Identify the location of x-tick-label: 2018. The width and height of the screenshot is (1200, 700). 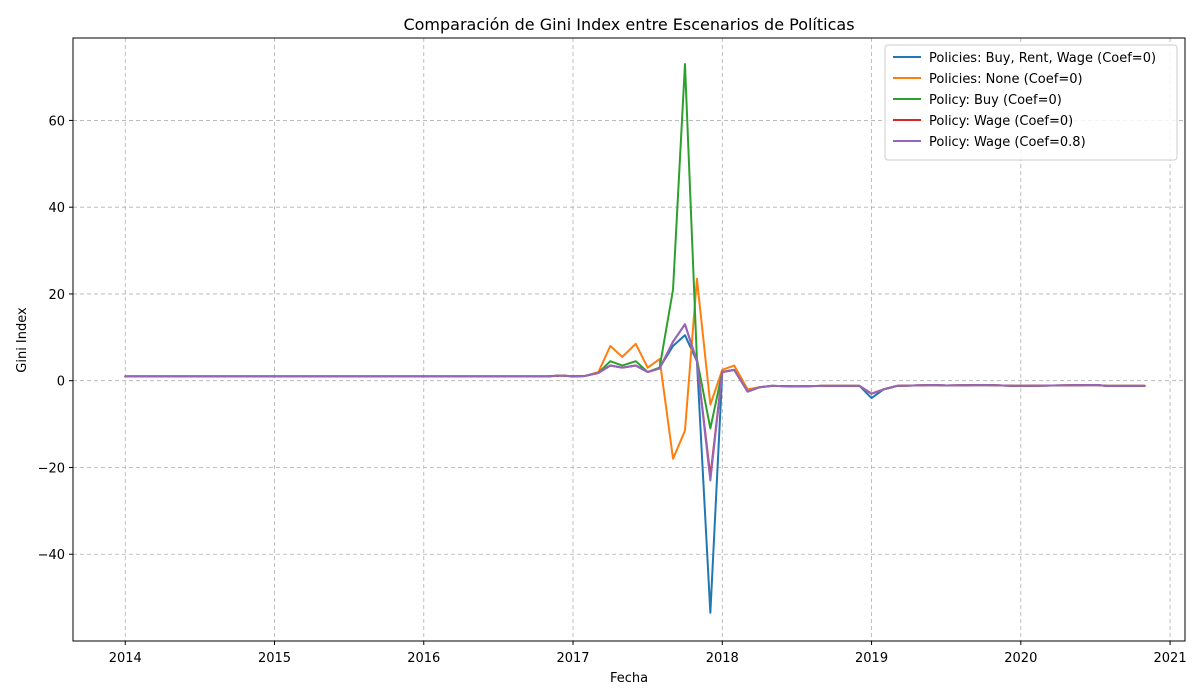
(722, 658).